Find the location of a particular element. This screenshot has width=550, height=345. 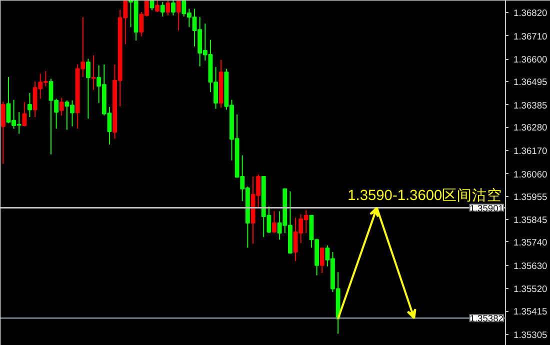

y-tick-label: 1.35955 is located at coordinates (531, 197).